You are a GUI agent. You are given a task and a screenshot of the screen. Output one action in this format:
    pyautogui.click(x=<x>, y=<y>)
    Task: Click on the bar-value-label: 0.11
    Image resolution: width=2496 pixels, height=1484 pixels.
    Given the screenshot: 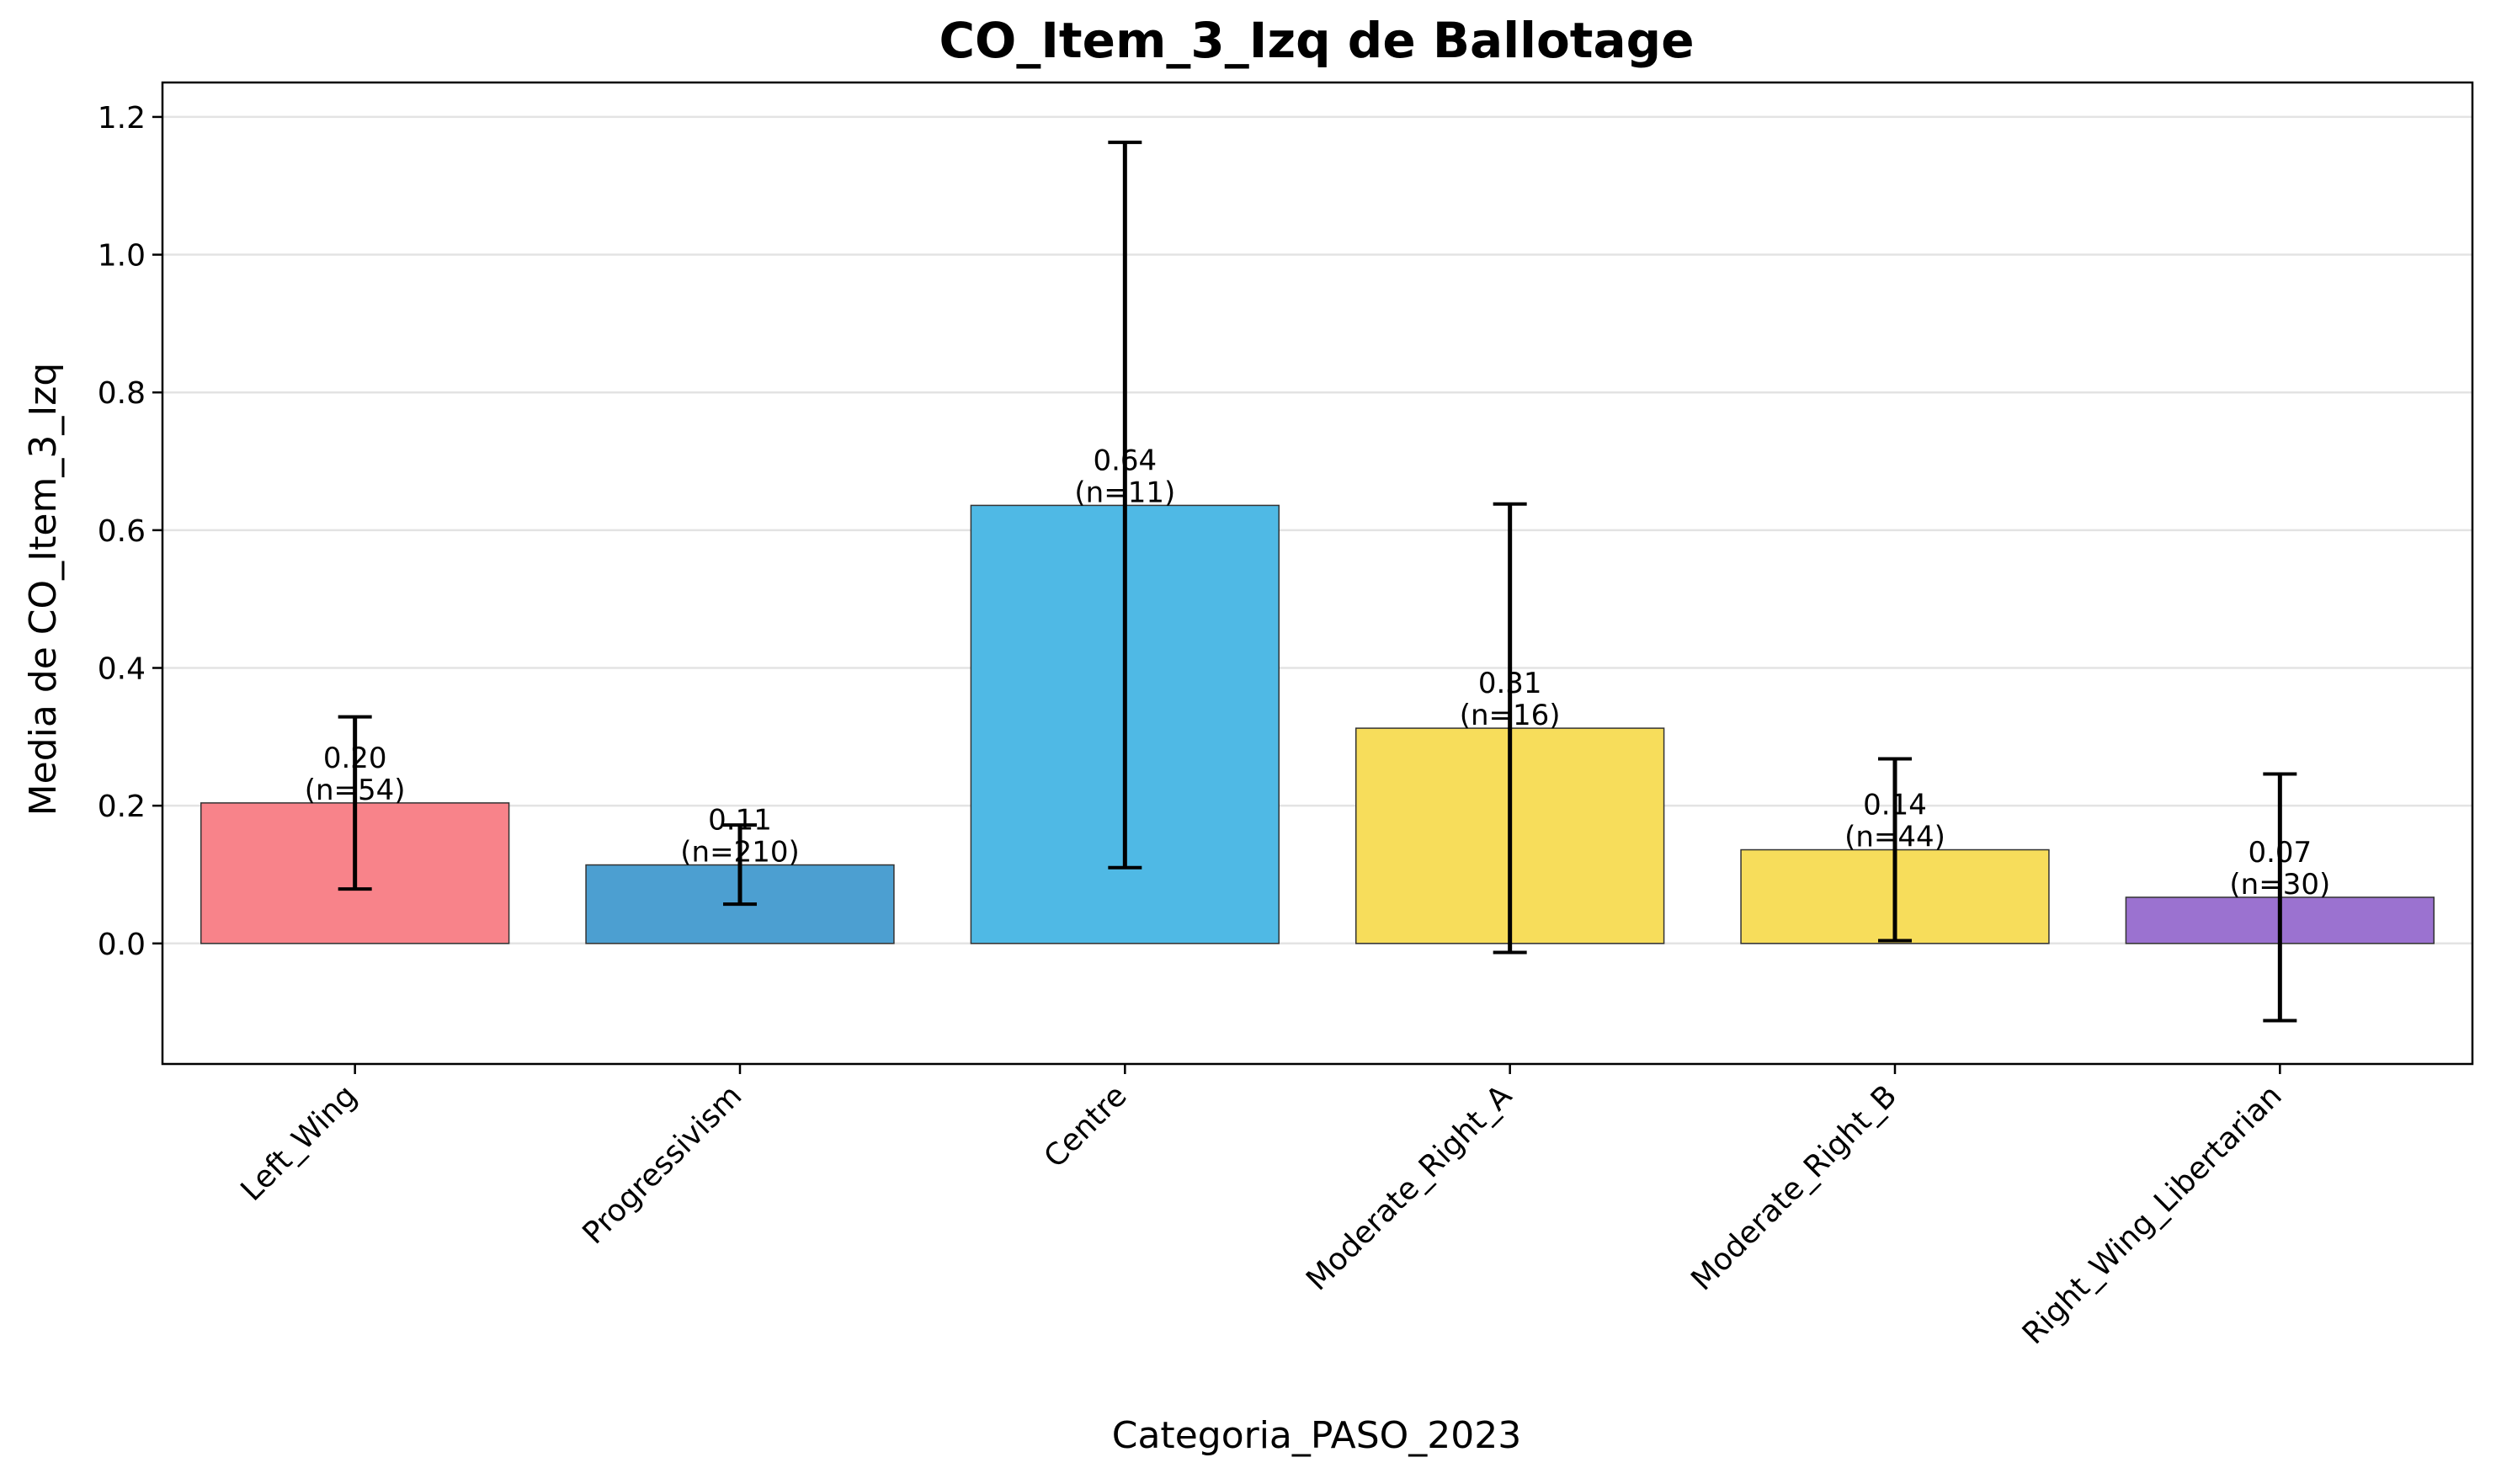 What is the action you would take?
    pyautogui.click(x=740, y=821)
    